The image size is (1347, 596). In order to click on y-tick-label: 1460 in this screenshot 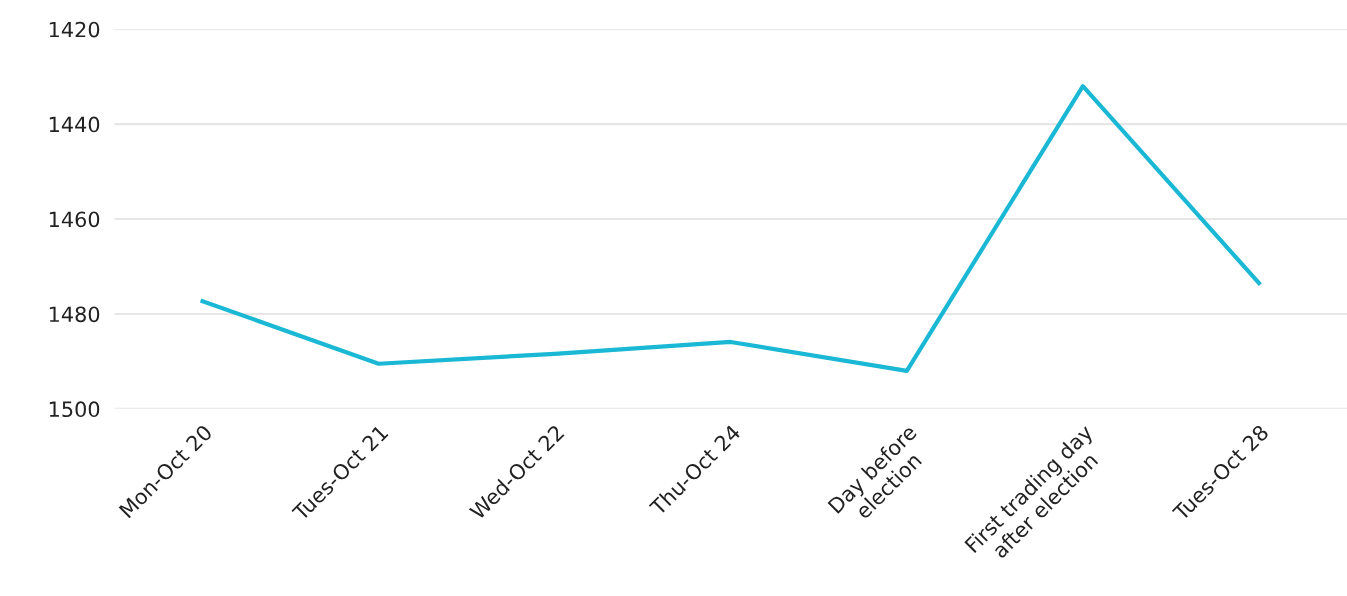, I will do `click(74, 219)`.